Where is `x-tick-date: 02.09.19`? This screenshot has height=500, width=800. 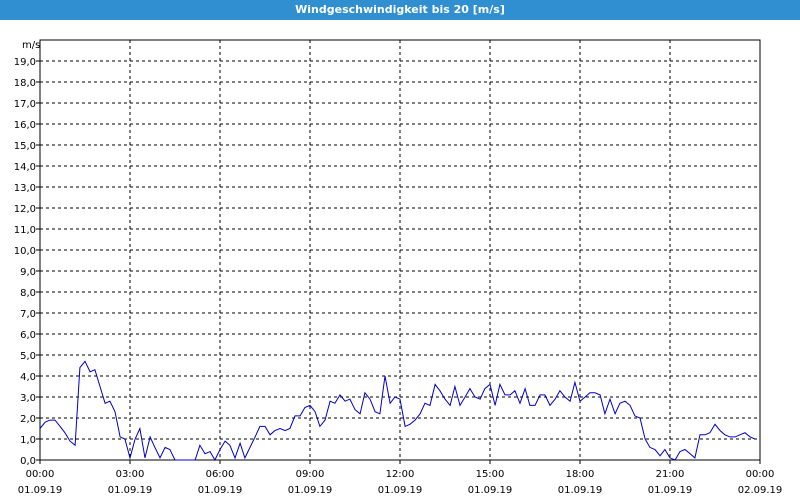 x-tick-date: 02.09.19 is located at coordinates (760, 490).